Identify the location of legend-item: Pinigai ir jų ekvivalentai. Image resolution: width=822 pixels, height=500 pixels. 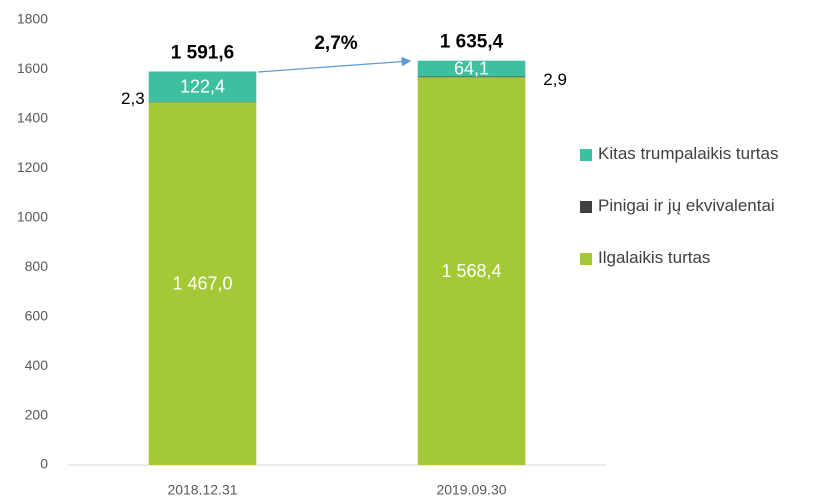
(701, 206).